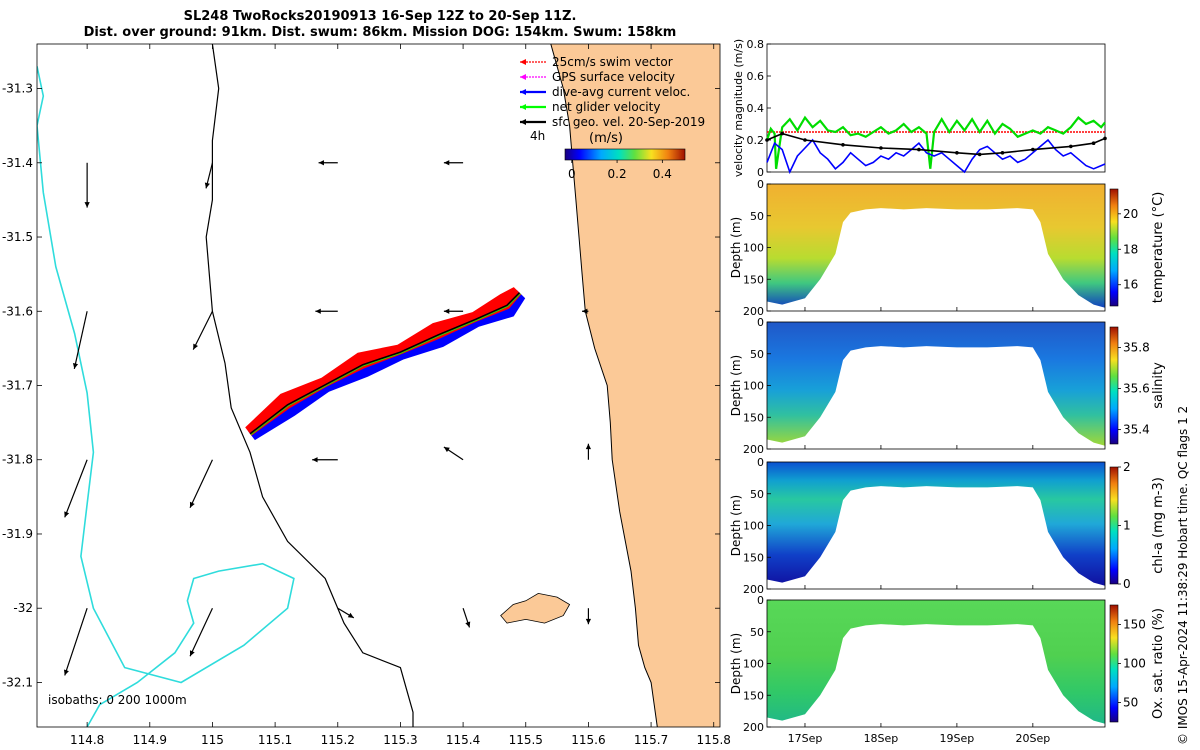 This screenshot has height=750, width=1200. Describe the element at coordinates (617, 174) in the screenshot. I see `map-cbar-tick-label-1: 0.2` at that location.